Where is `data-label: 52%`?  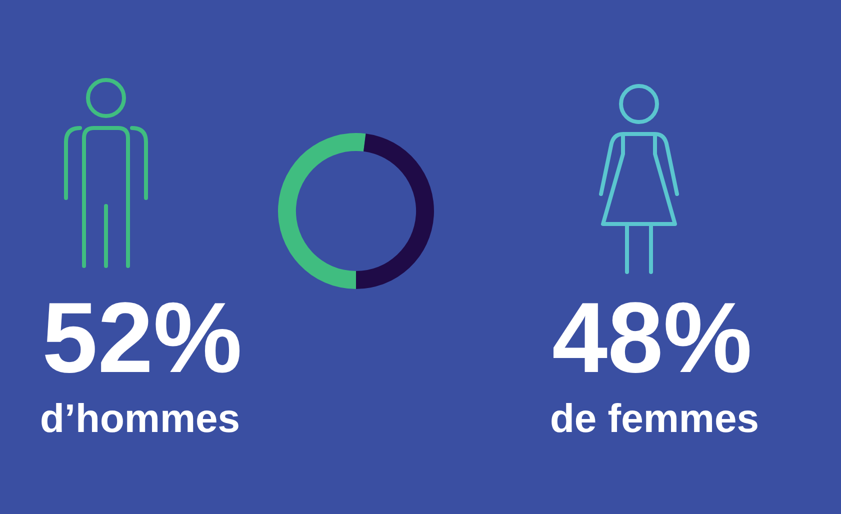 data-label: 52% is located at coordinates (142, 338).